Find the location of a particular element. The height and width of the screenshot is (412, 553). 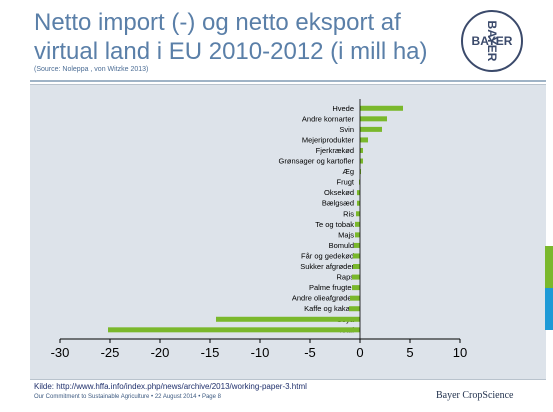

bayer-logo: BAYER BAYER is located at coordinates (492, 41).